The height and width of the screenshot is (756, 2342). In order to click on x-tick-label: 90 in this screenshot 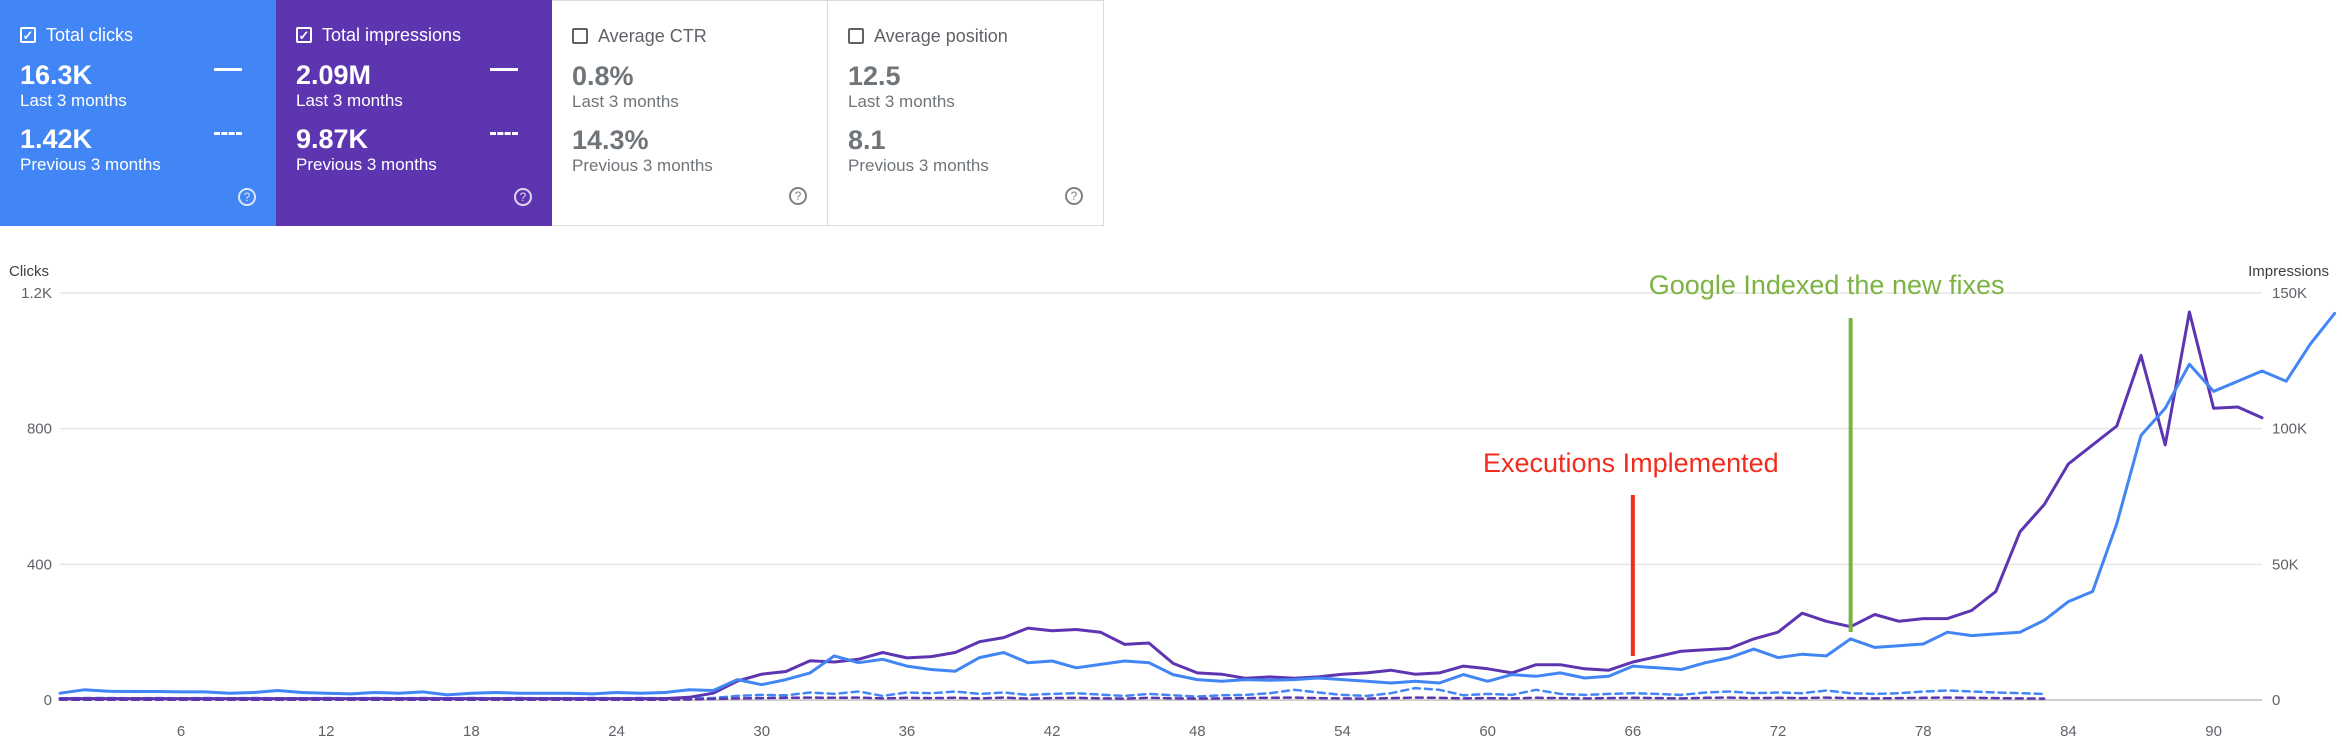, I will do `click(2213, 731)`.